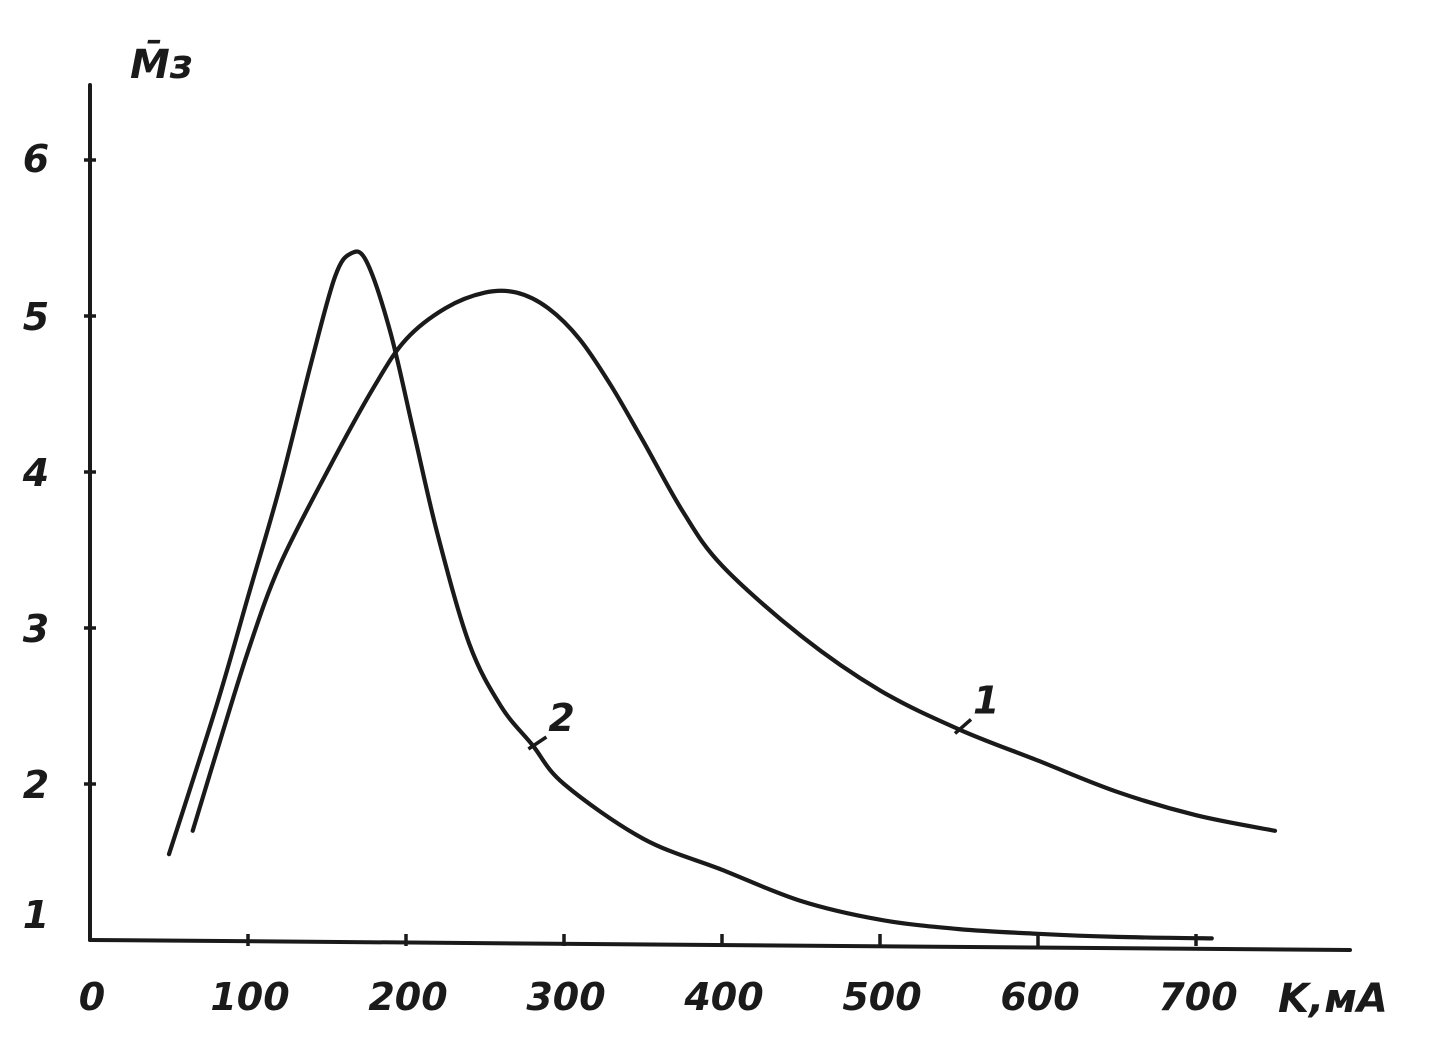 This screenshot has width=1429, height=1043. I want to click on x-tick-label: 200, so click(407, 997).